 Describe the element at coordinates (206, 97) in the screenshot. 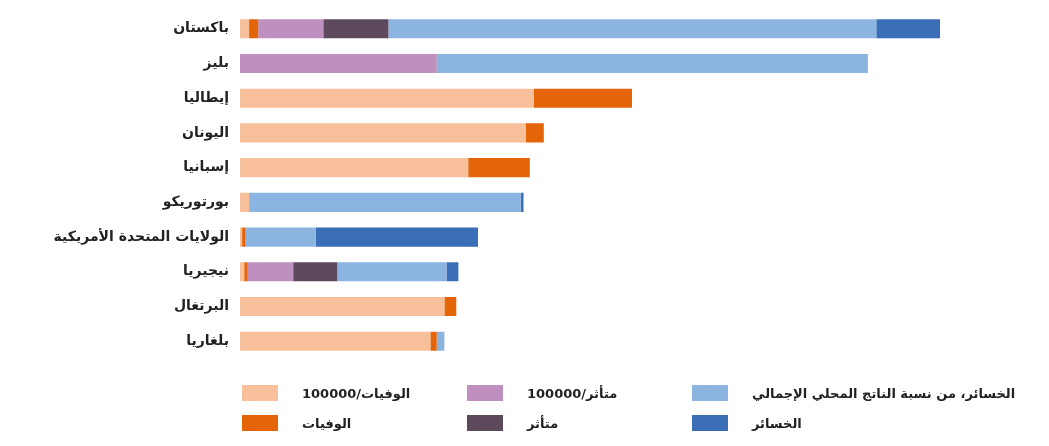

I see `y-tick-label: إيطاليا` at that location.